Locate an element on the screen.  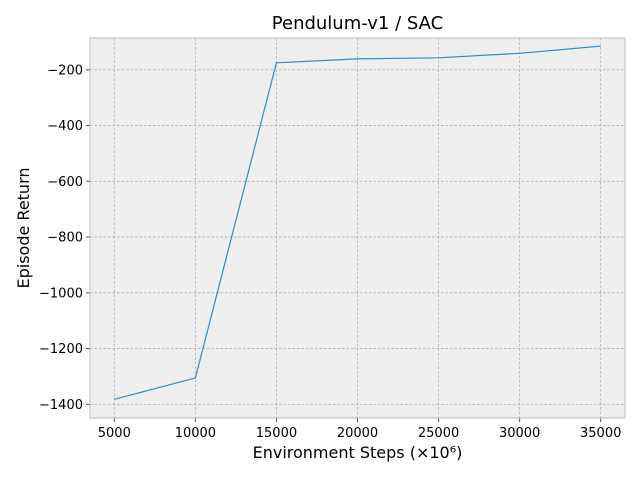
y-tick-label: −800 is located at coordinates (65, 238).